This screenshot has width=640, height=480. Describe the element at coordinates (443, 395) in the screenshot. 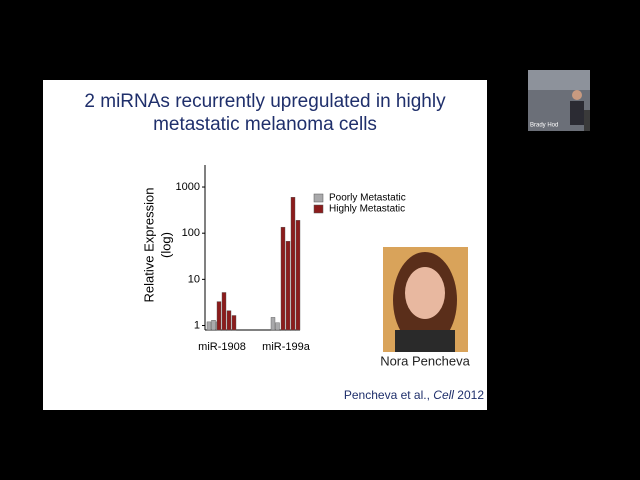

I see `citation-journal: Cell` at that location.